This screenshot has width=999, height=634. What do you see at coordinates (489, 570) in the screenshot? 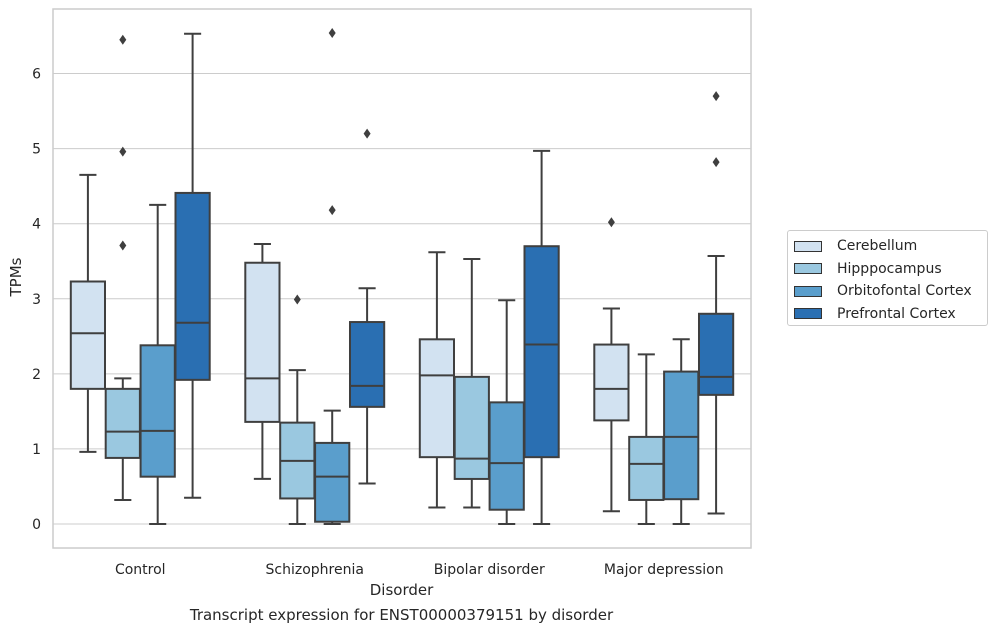
I see `x-tick-label: Bipolar disorder` at bounding box center [489, 570].